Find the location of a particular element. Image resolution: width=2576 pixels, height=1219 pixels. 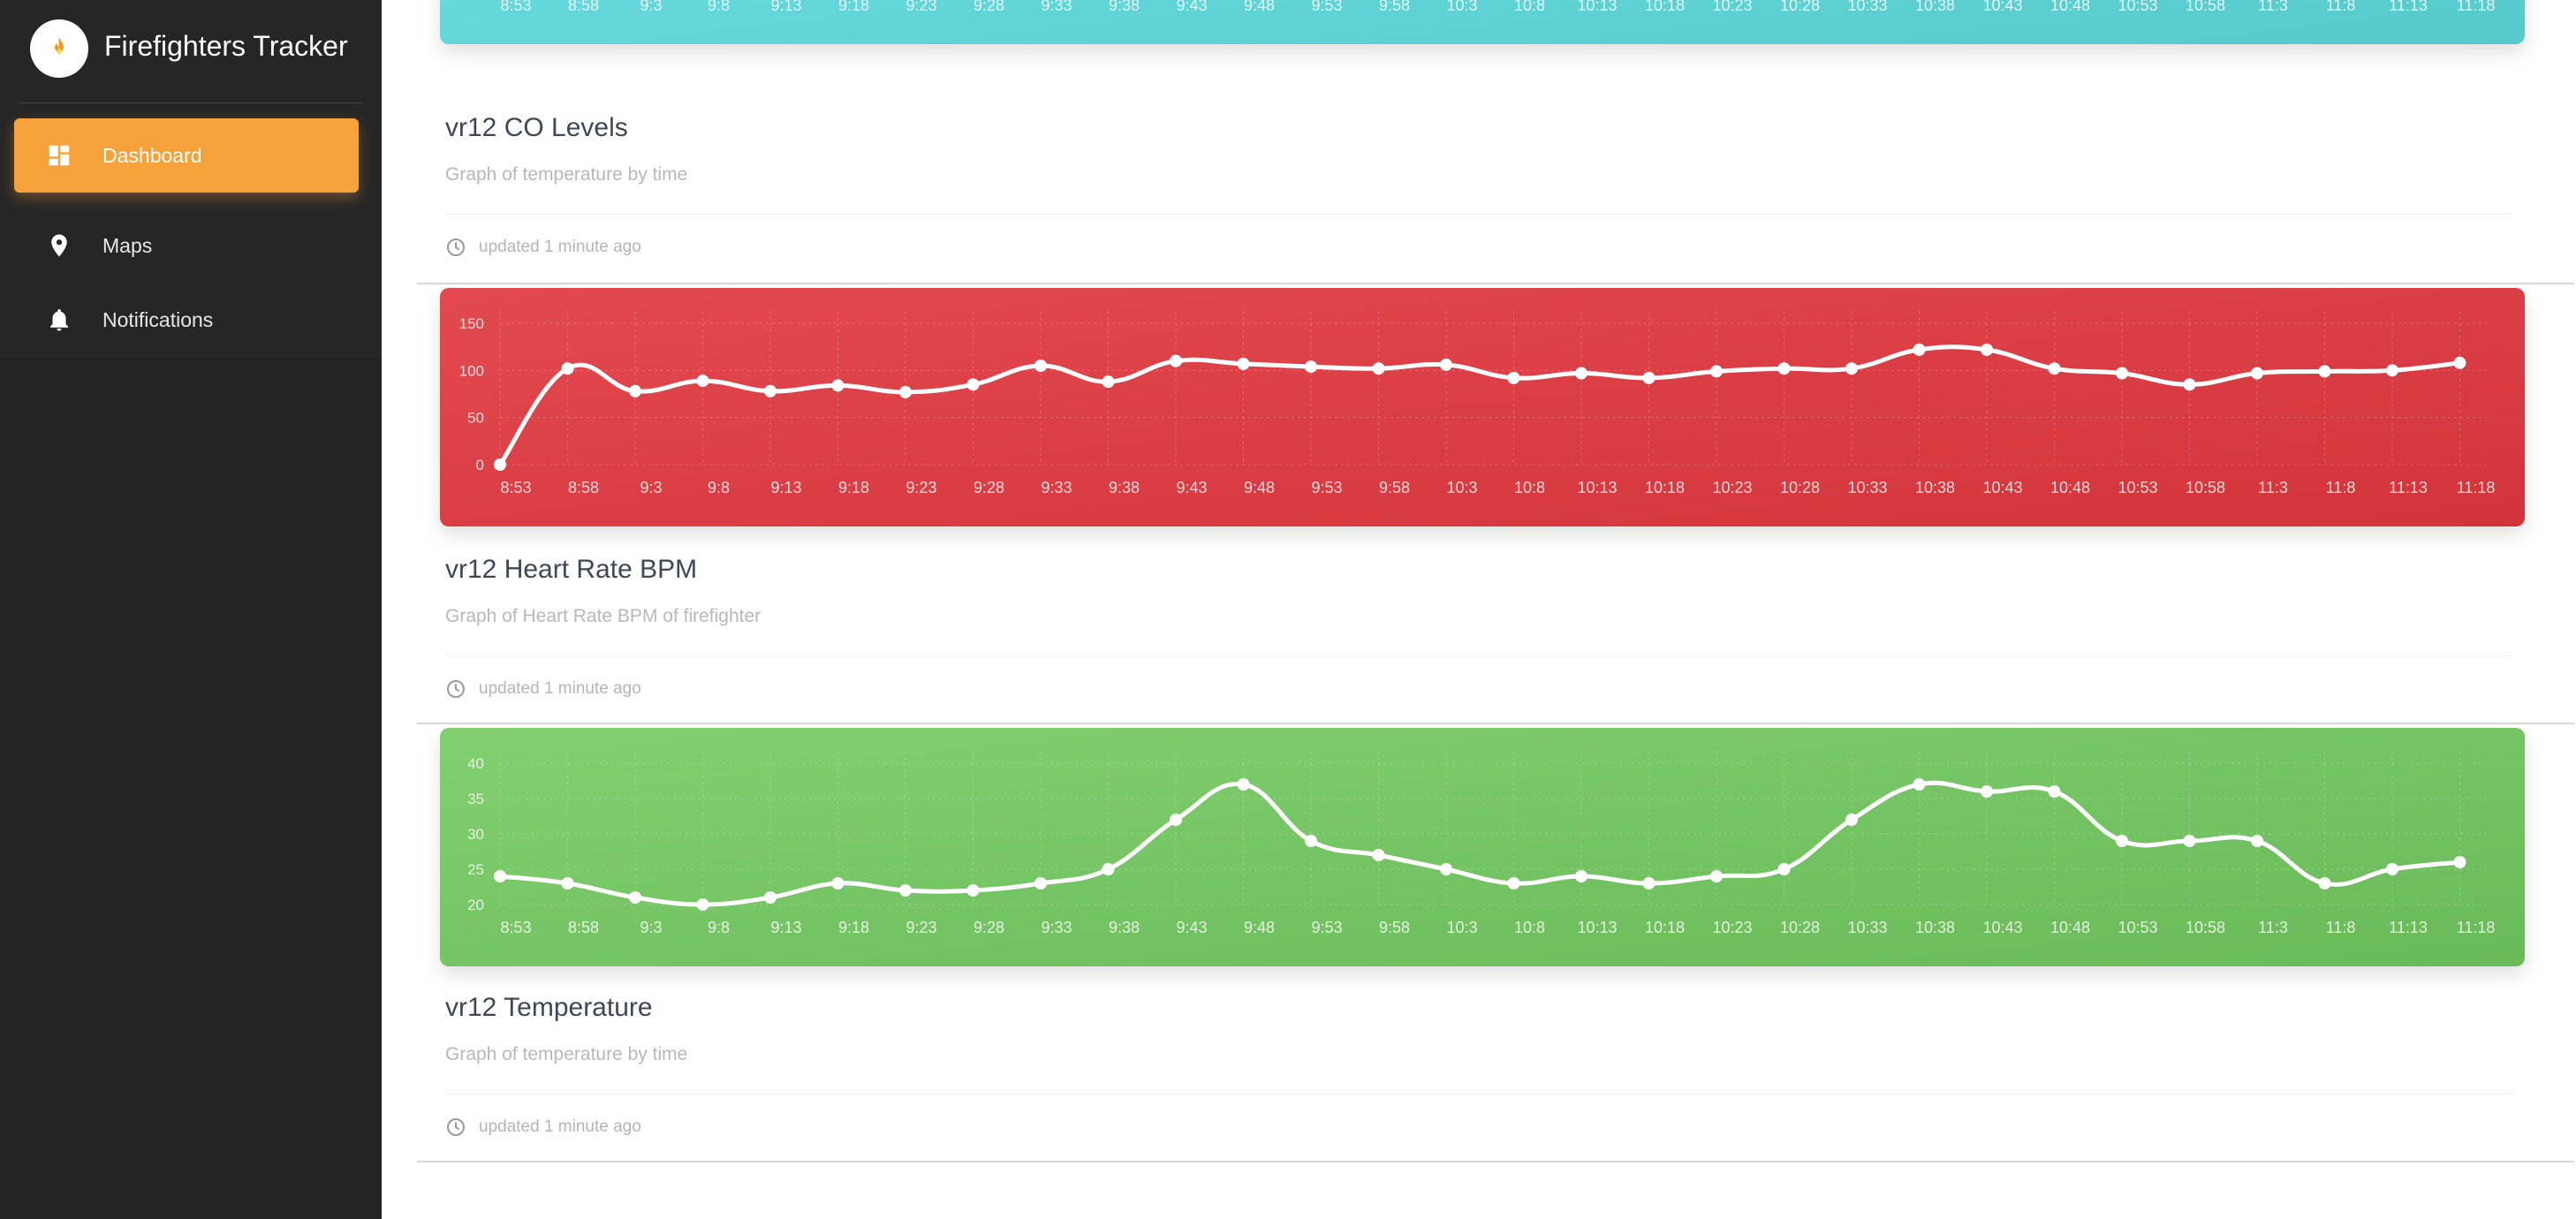

x-tick-label: 10:53 is located at coordinates (2137, 7).